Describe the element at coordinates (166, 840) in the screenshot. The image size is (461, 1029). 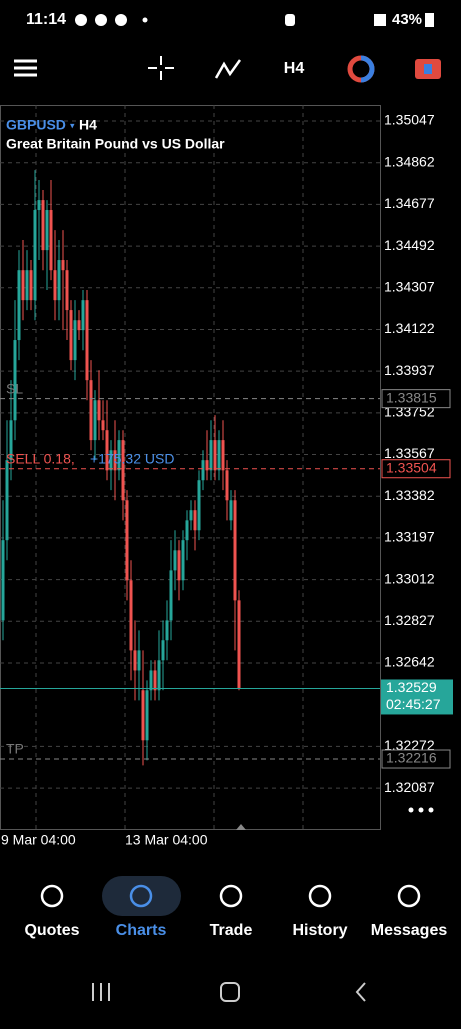
I see `x-tick-label: 13 Mar 04:00` at that location.